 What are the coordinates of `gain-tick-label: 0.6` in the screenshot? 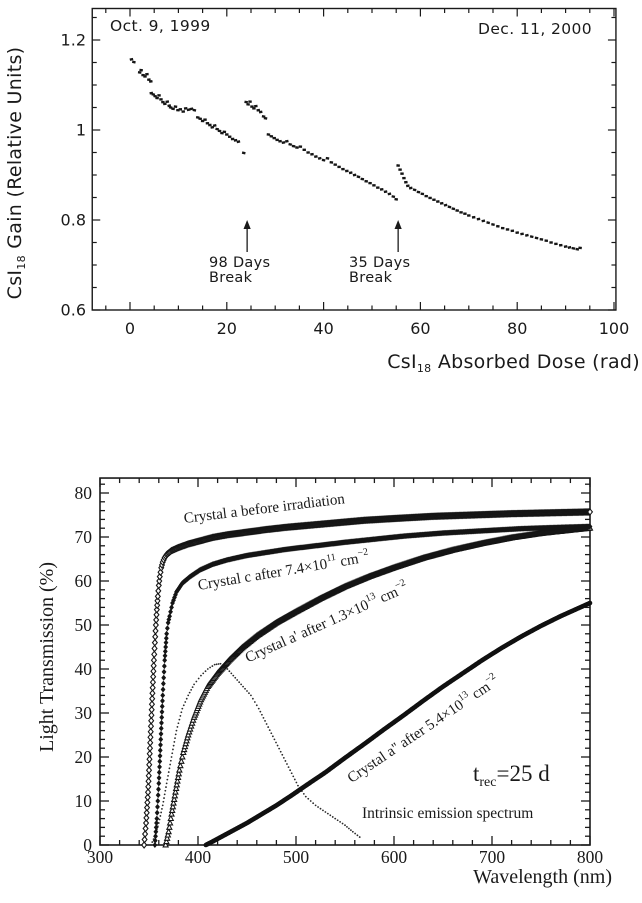 It's located at (73, 310).